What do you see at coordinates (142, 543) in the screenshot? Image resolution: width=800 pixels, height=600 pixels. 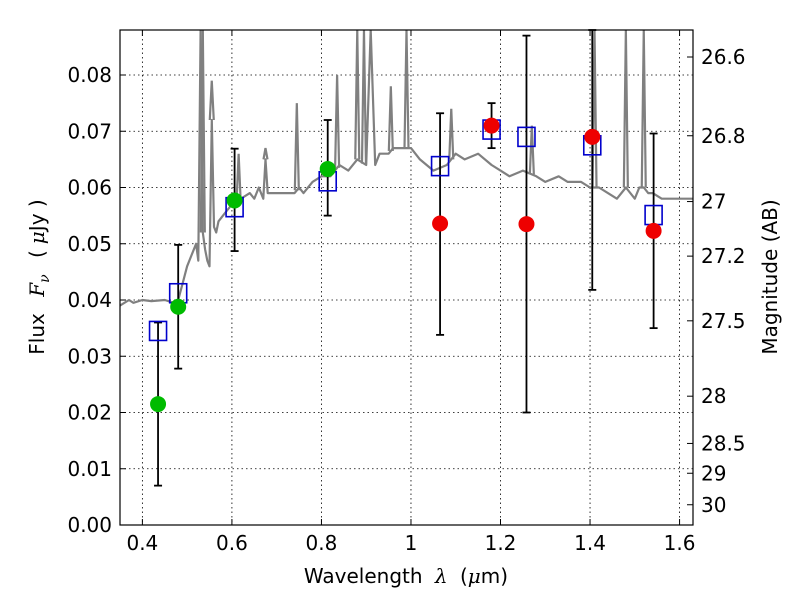 I see `x-tick-label: 0.4` at bounding box center [142, 543].